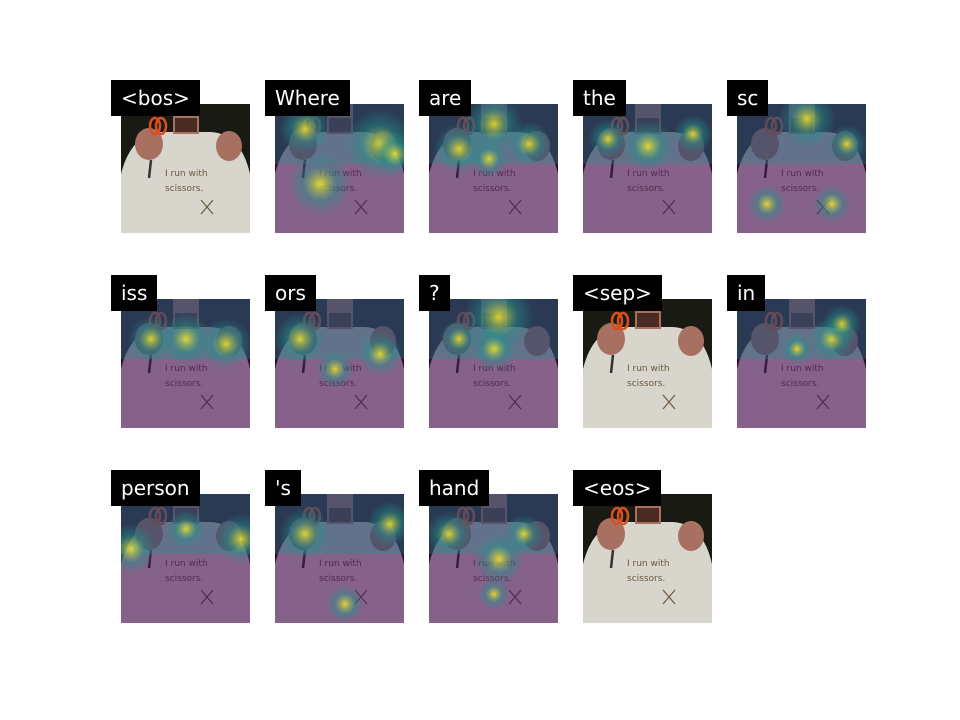 The width and height of the screenshot is (960, 720). Describe the element at coordinates (149, 144) in the screenshot. I see `left-hand-shape` at that location.